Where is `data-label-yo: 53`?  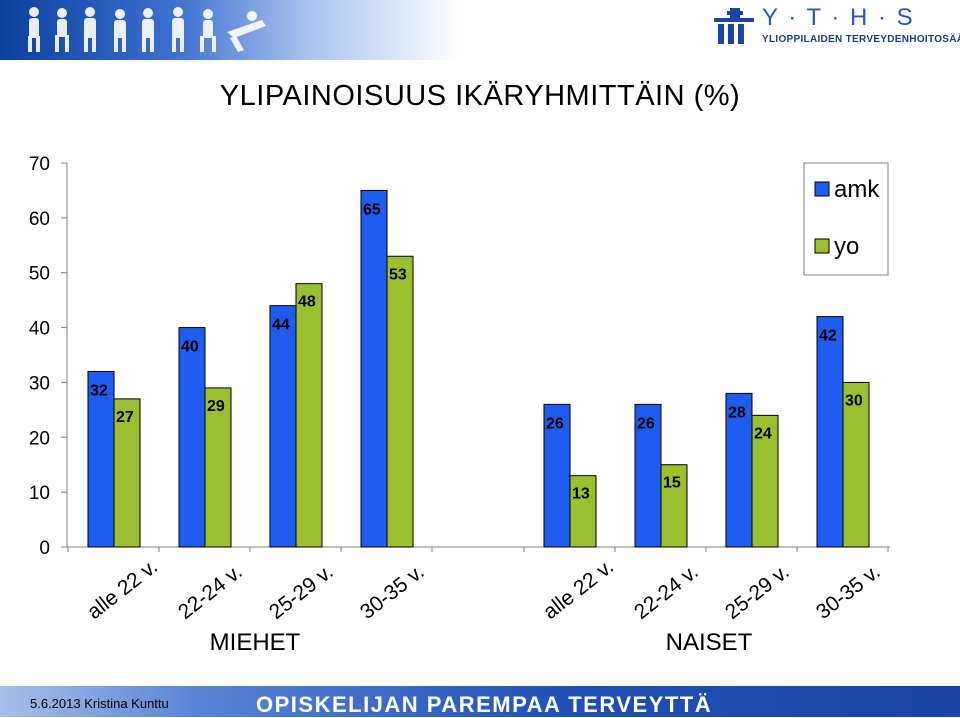
data-label-yo: 53 is located at coordinates (398, 274).